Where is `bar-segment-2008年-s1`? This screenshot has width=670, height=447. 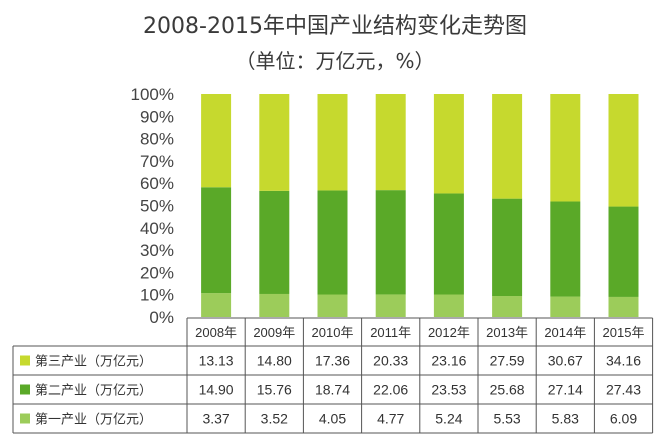
bar-segment-2008年-s1 is located at coordinates (216, 240).